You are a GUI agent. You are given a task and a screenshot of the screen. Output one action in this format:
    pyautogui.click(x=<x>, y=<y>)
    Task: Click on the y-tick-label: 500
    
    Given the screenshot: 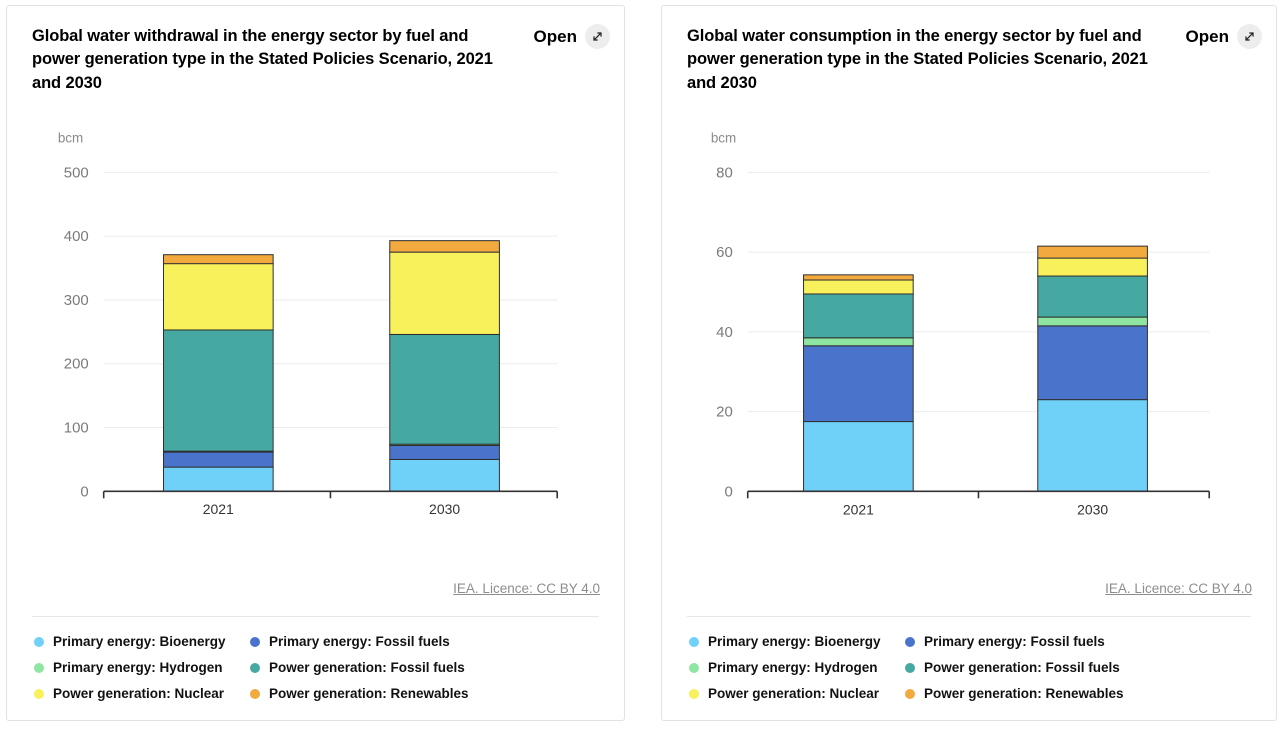 What is the action you would take?
    pyautogui.click(x=76, y=172)
    